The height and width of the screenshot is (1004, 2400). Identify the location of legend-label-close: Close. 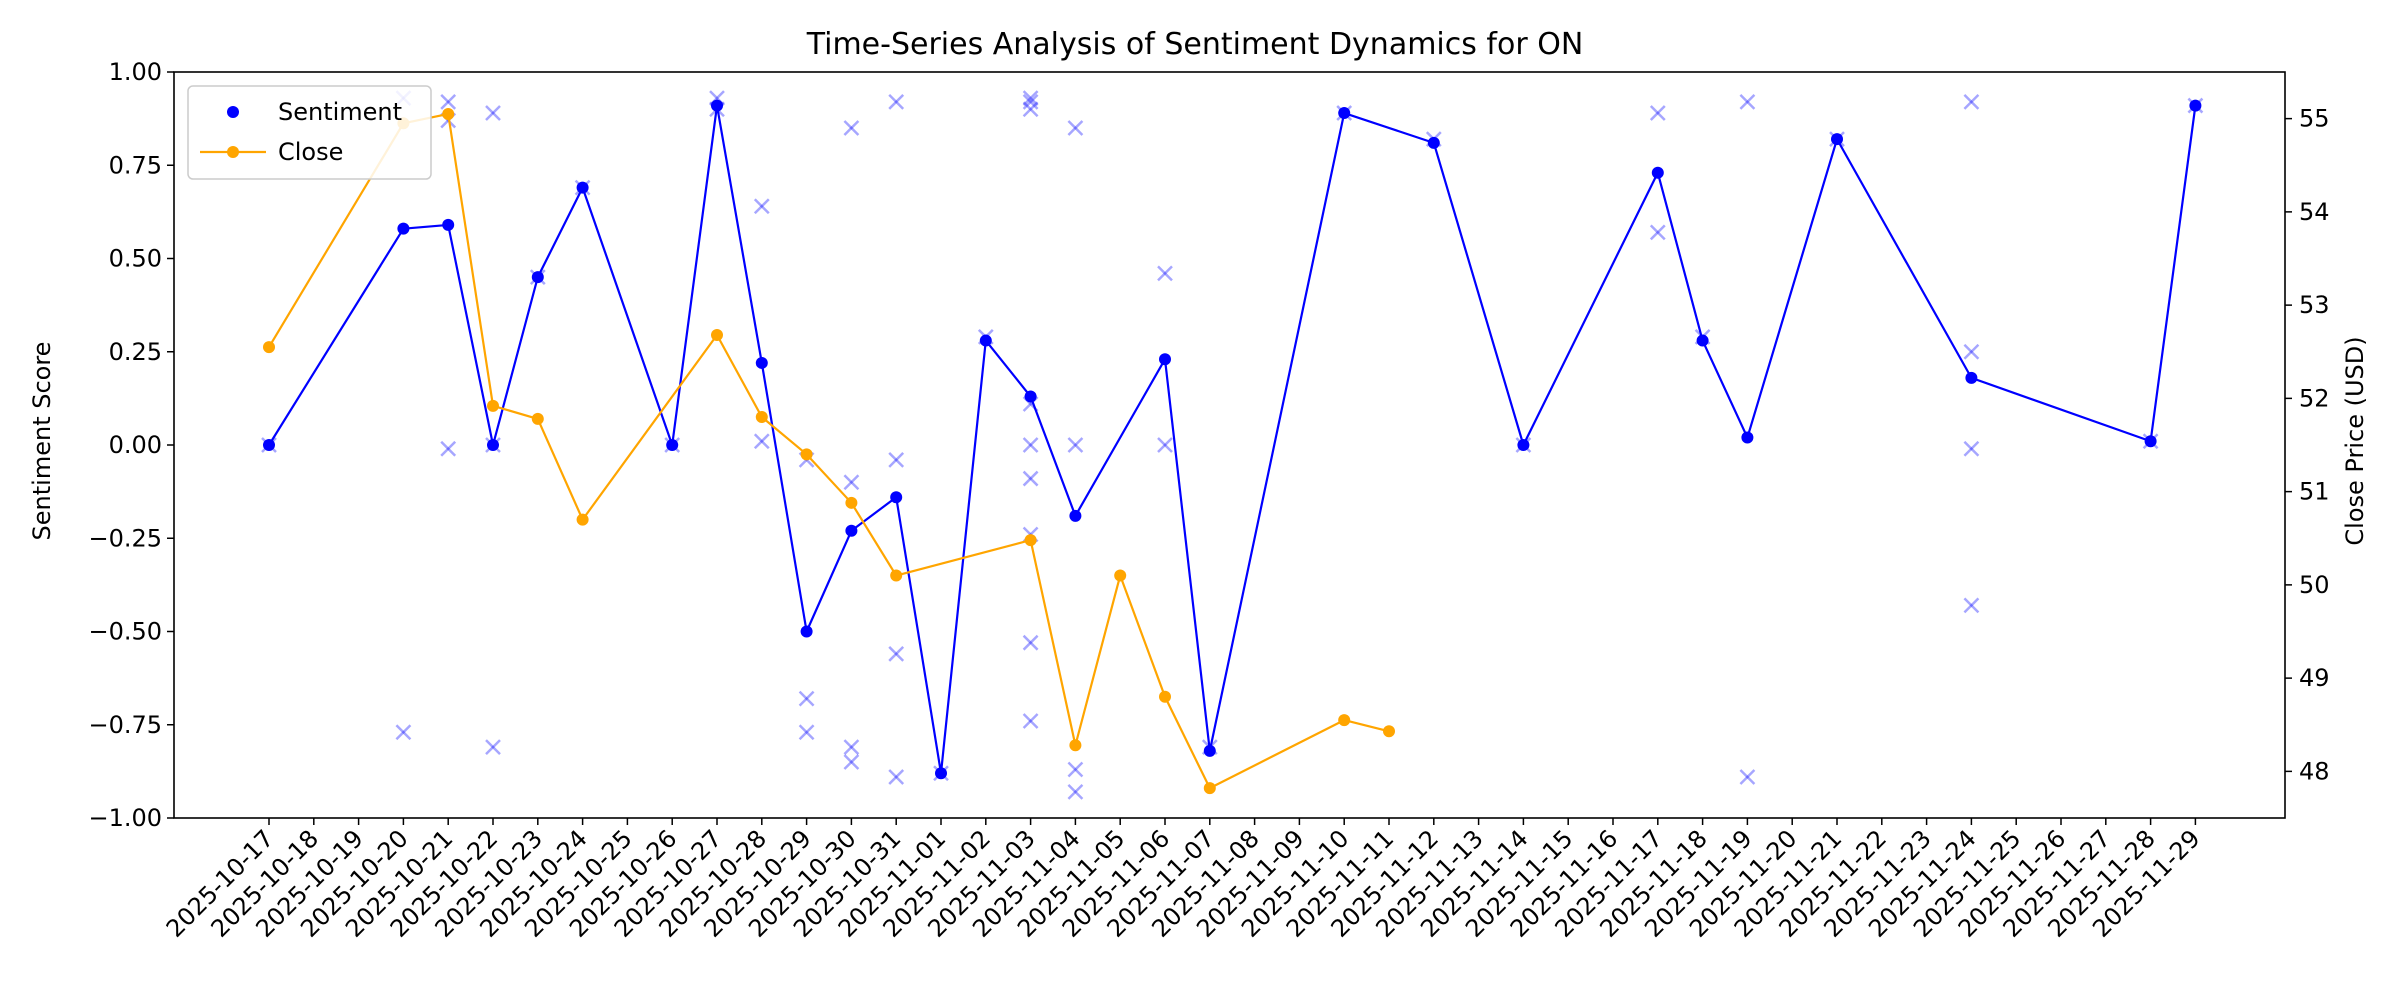
(310, 152).